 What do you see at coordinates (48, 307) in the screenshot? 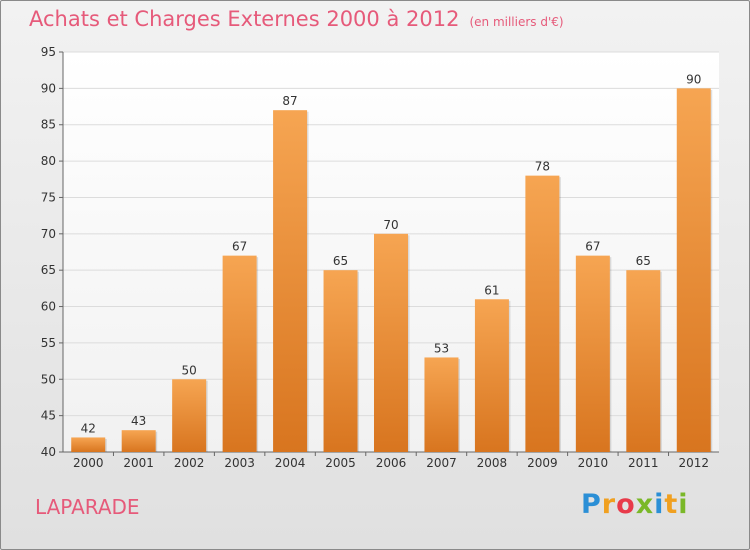
I see `y-tick-label: 60` at bounding box center [48, 307].